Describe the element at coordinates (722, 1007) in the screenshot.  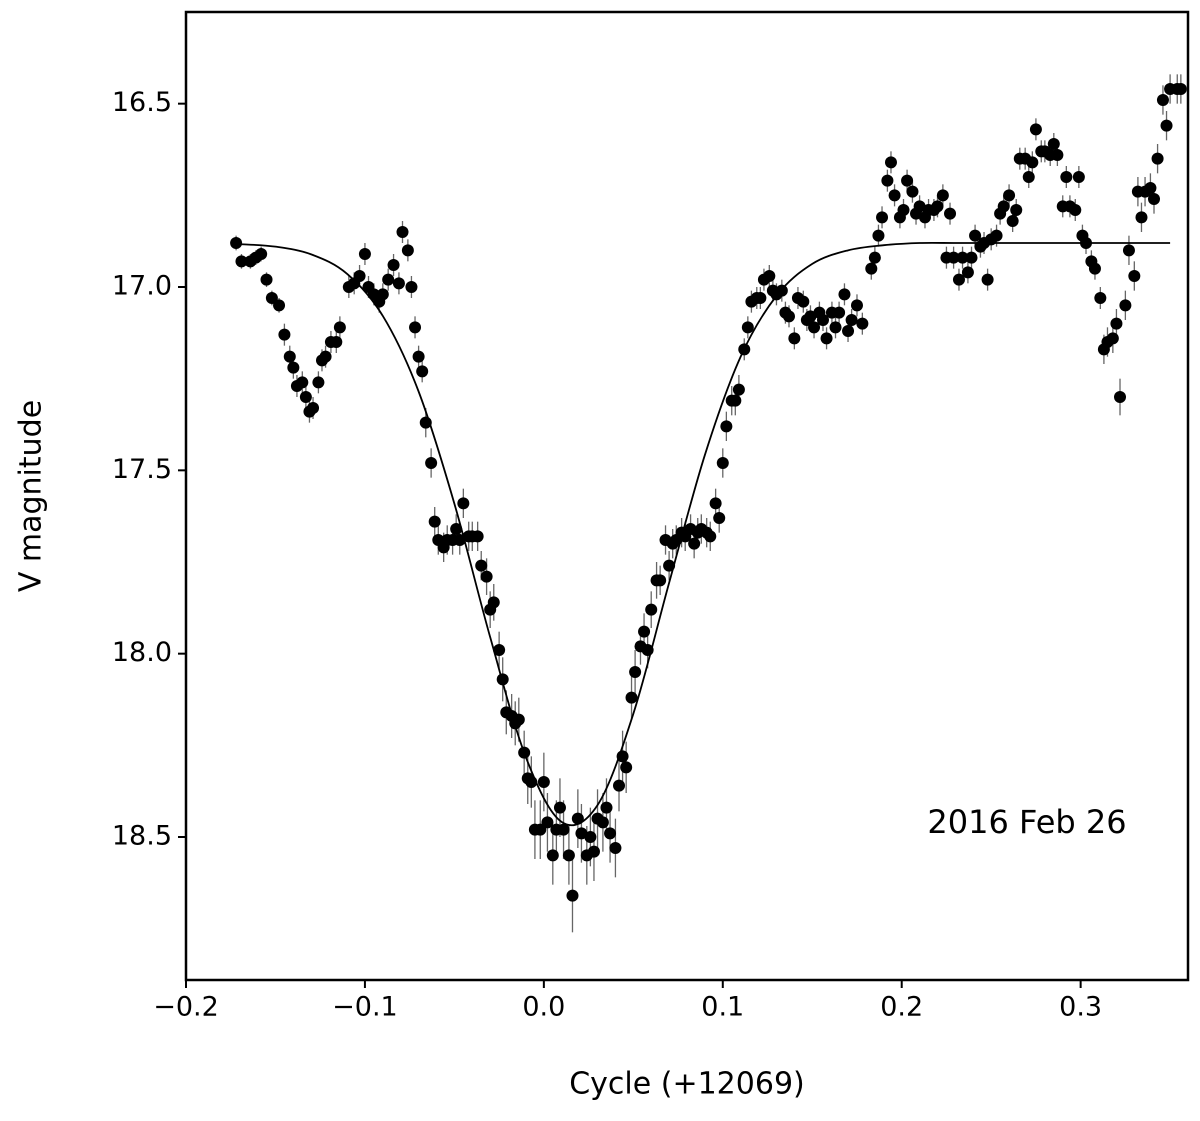
I see `x-tick-label: 0.1` at that location.